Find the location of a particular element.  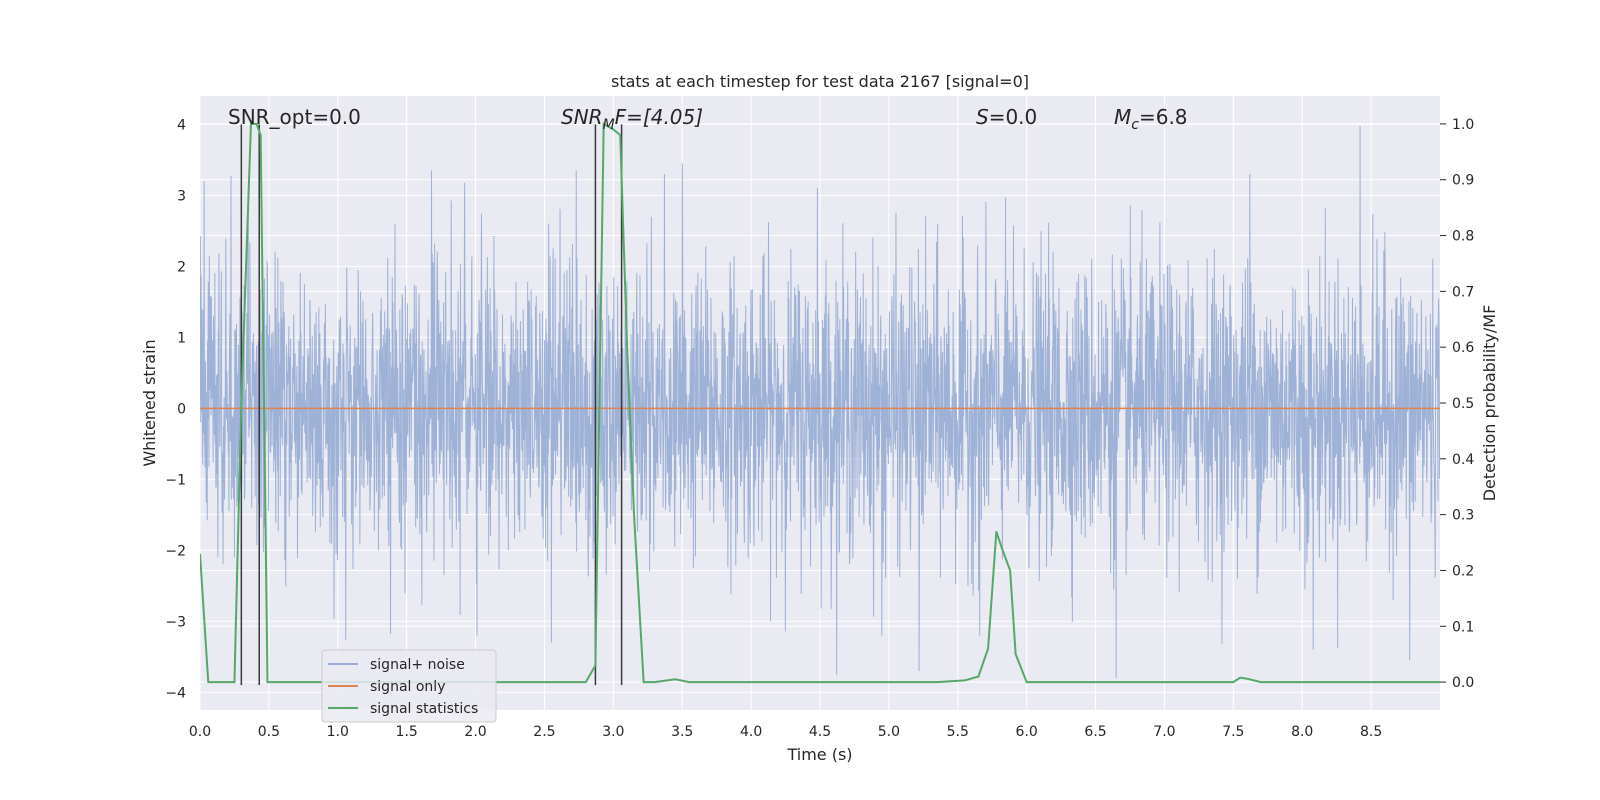

x-tick-label: 3.5 is located at coordinates (682, 732).